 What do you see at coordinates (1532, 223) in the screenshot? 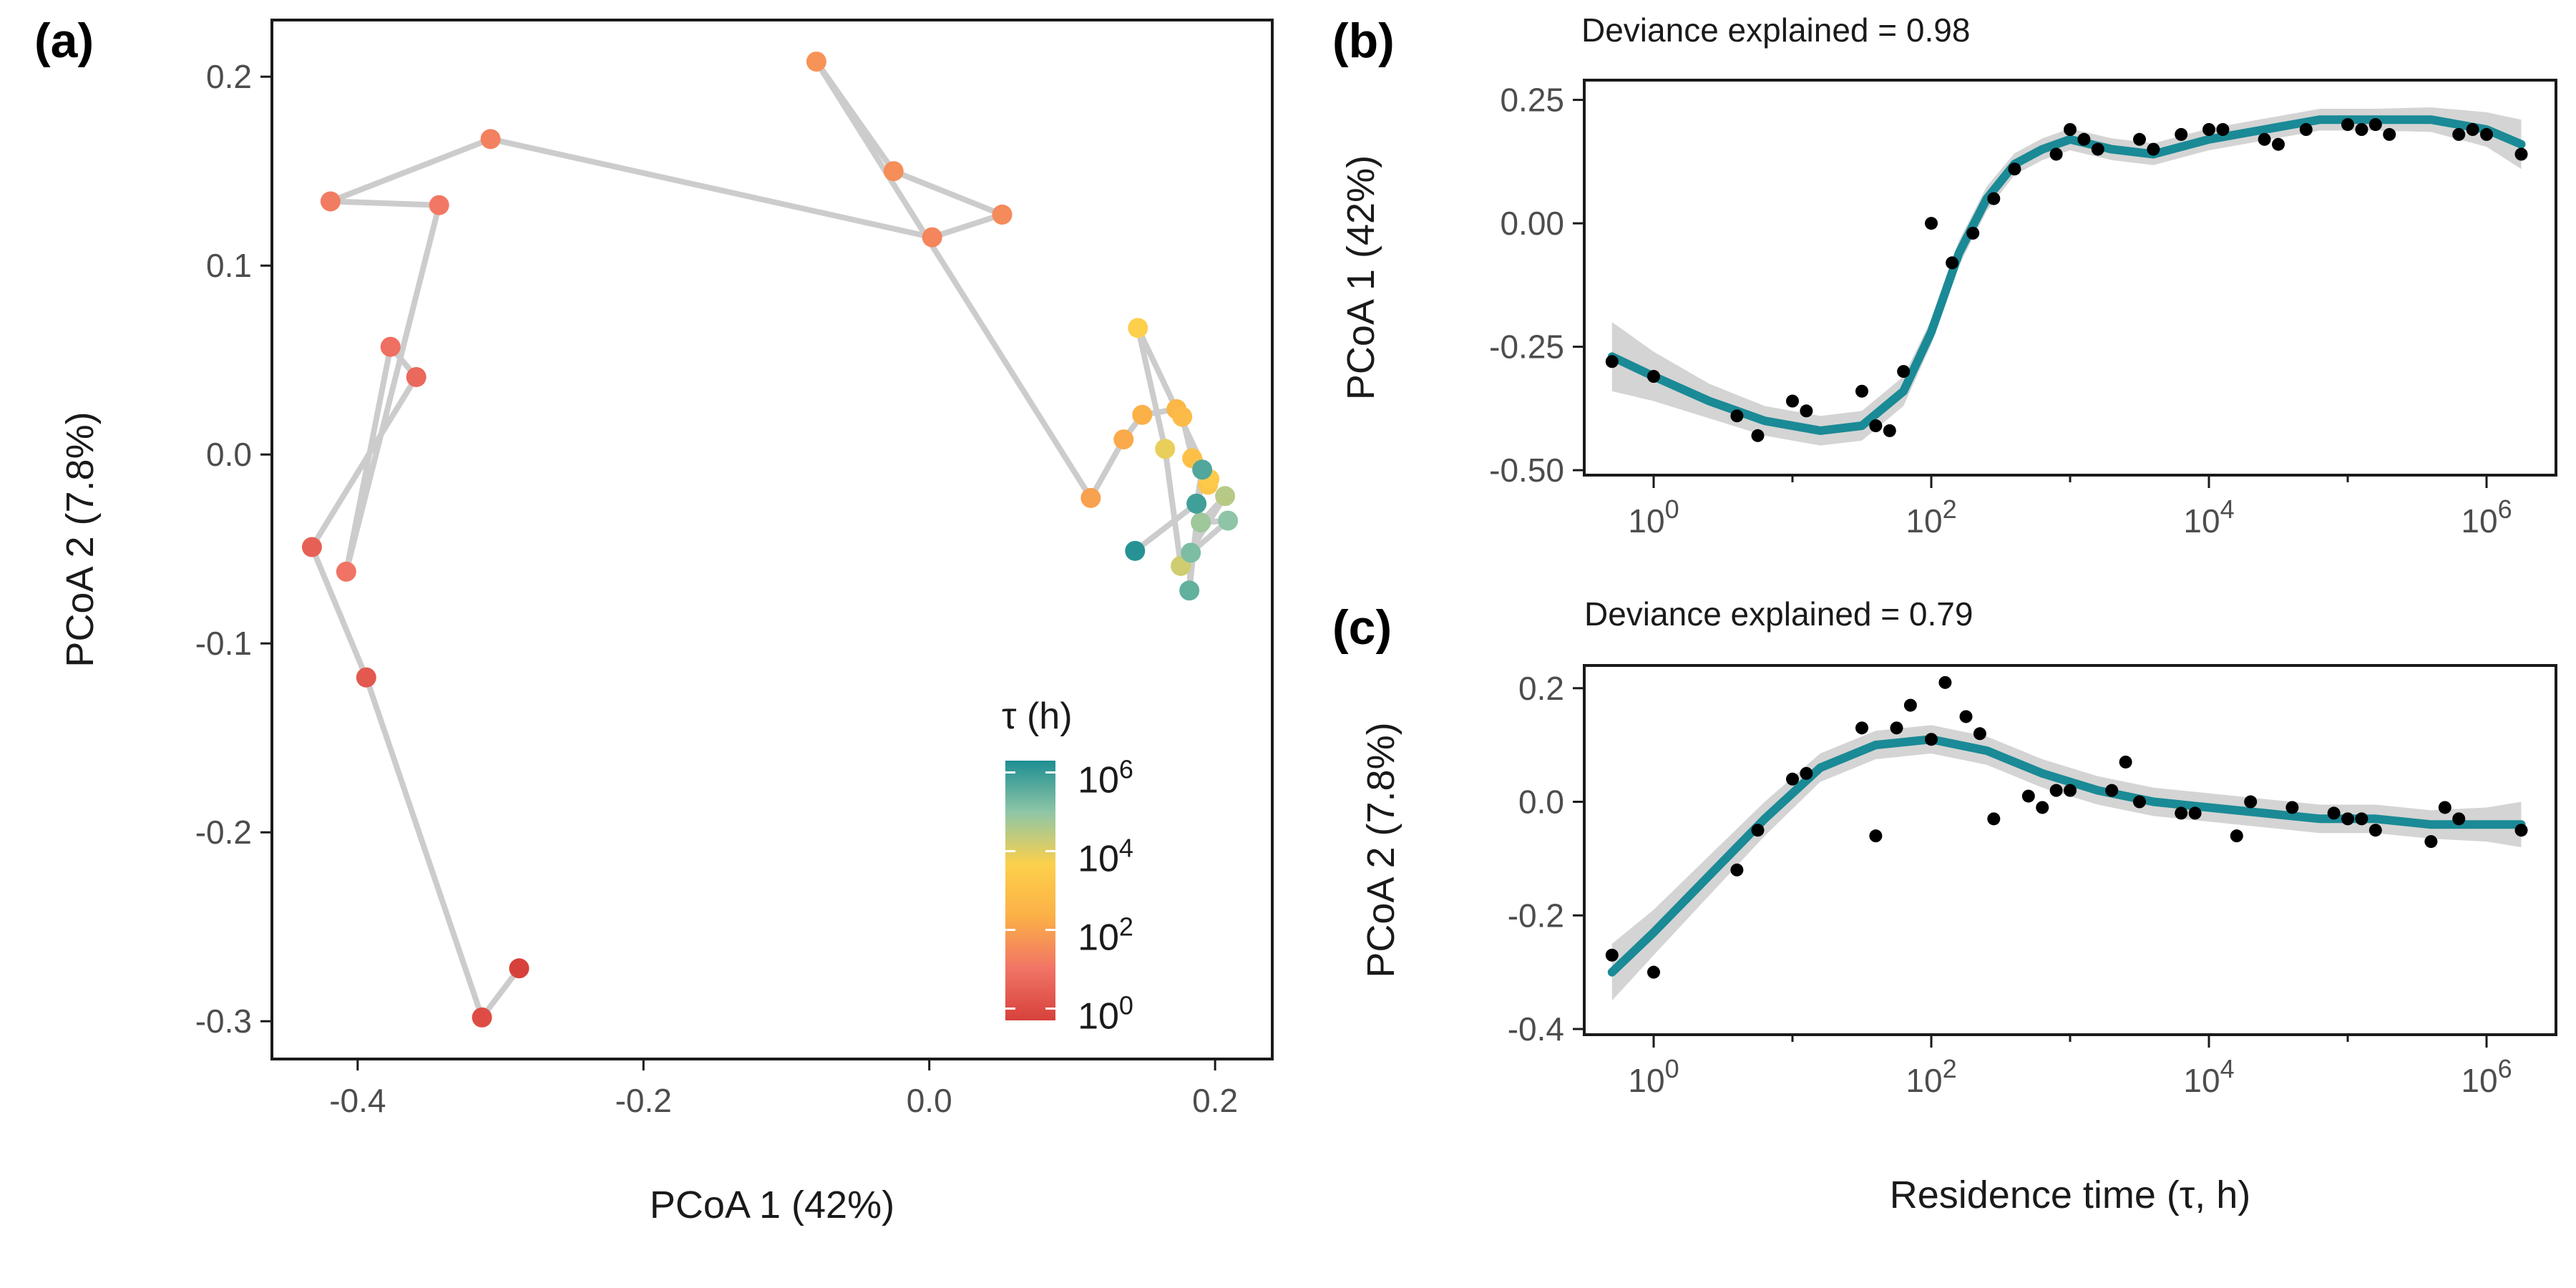
I see `panel-b-y-tick-label: 0.00` at bounding box center [1532, 223].